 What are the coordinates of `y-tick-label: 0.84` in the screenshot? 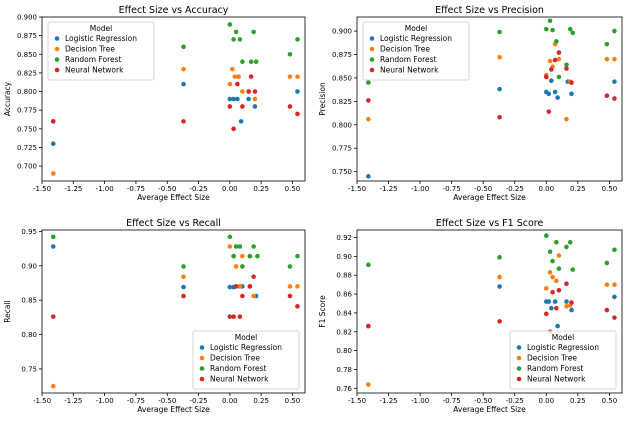 It's located at (344, 313).